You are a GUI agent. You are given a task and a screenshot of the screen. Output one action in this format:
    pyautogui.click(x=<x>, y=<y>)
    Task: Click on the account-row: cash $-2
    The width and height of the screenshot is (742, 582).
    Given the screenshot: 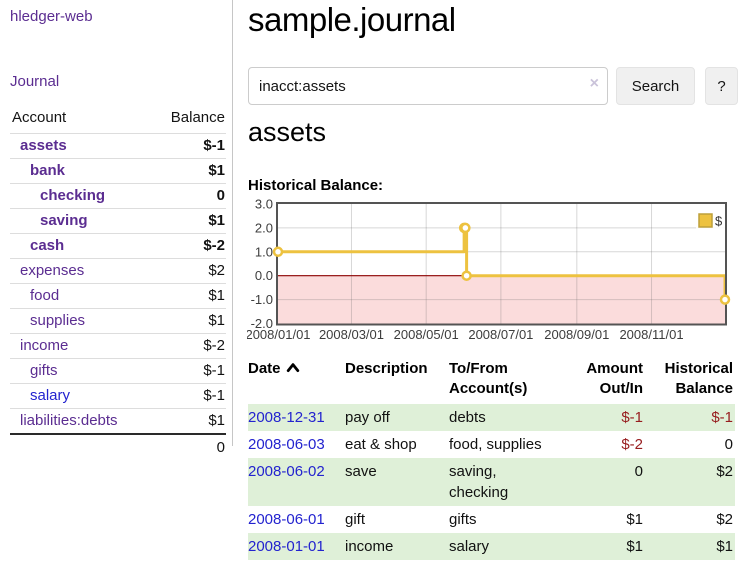 What is the action you would take?
    pyautogui.click(x=118, y=246)
    